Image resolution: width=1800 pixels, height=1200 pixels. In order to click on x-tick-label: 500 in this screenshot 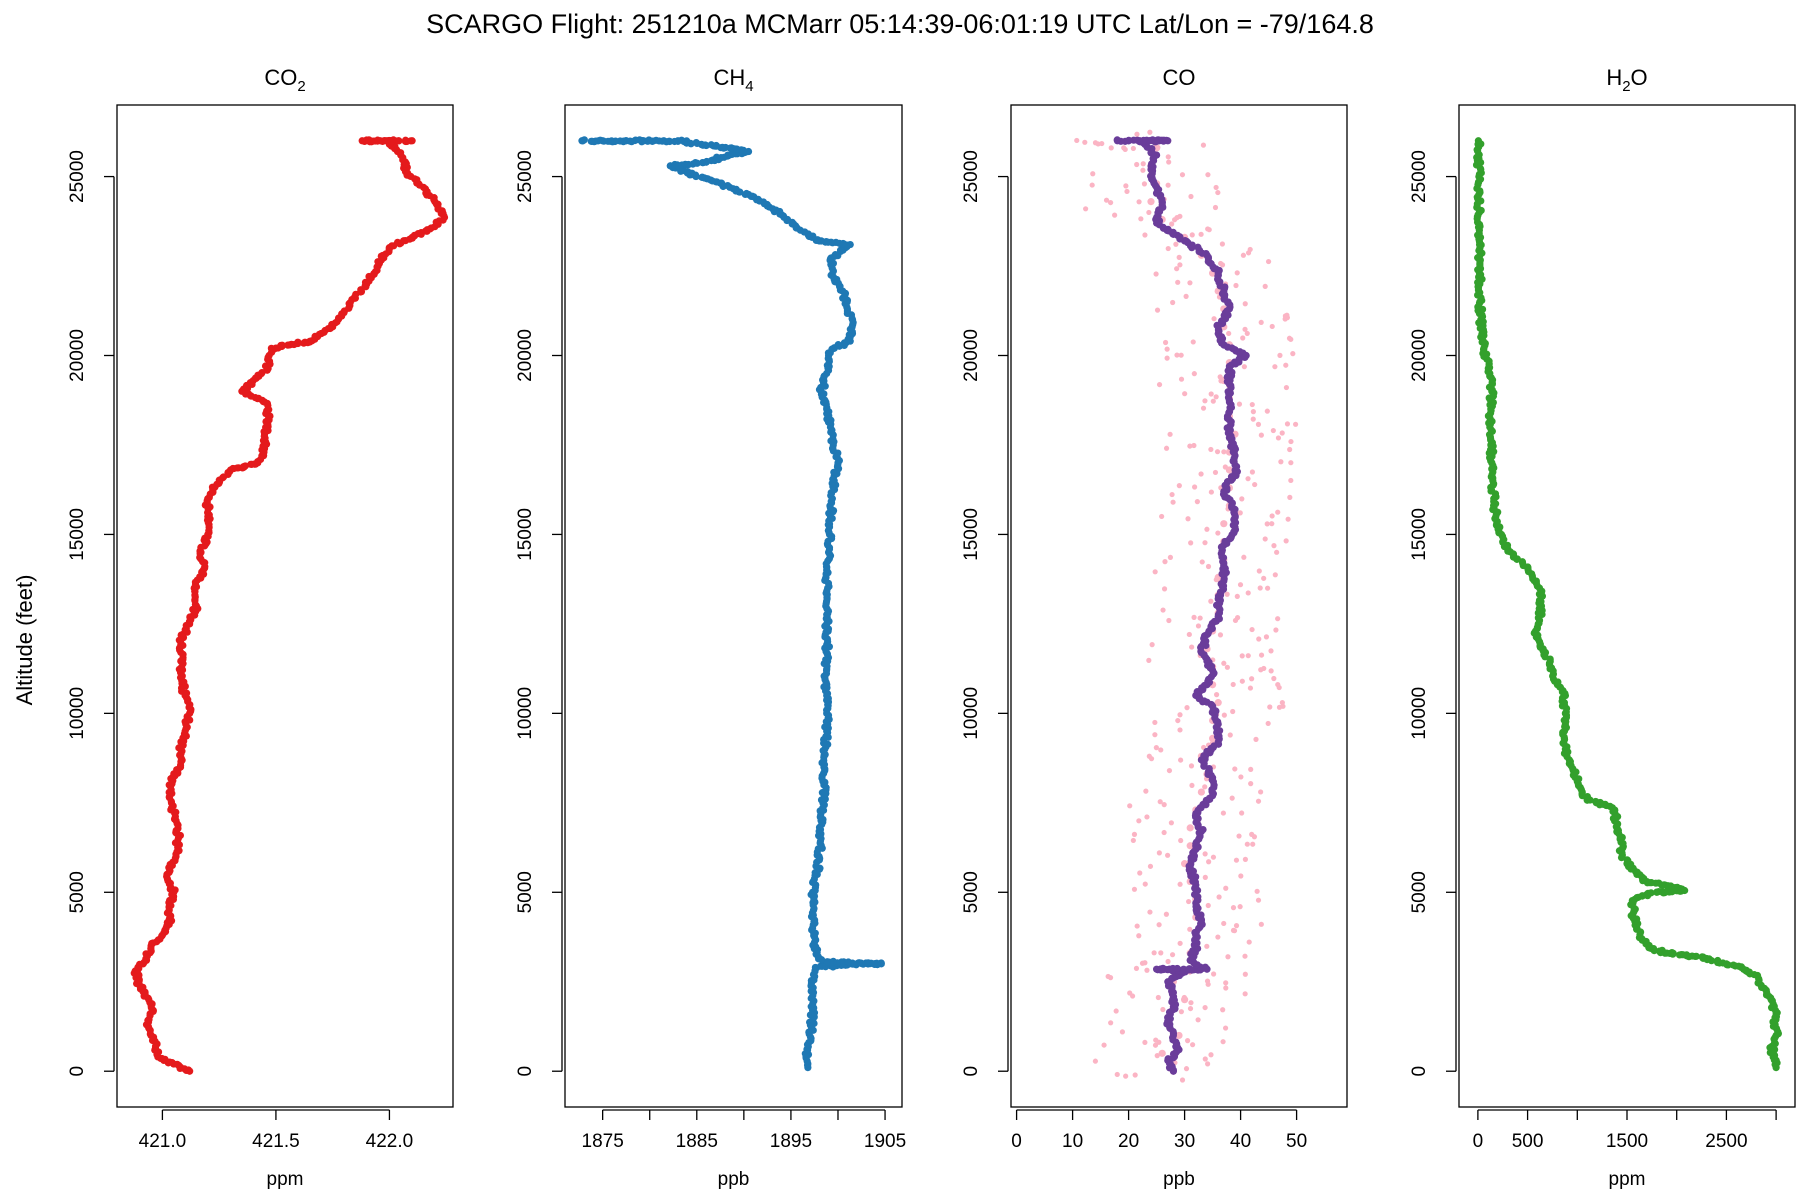, I will do `click(1528, 1141)`.